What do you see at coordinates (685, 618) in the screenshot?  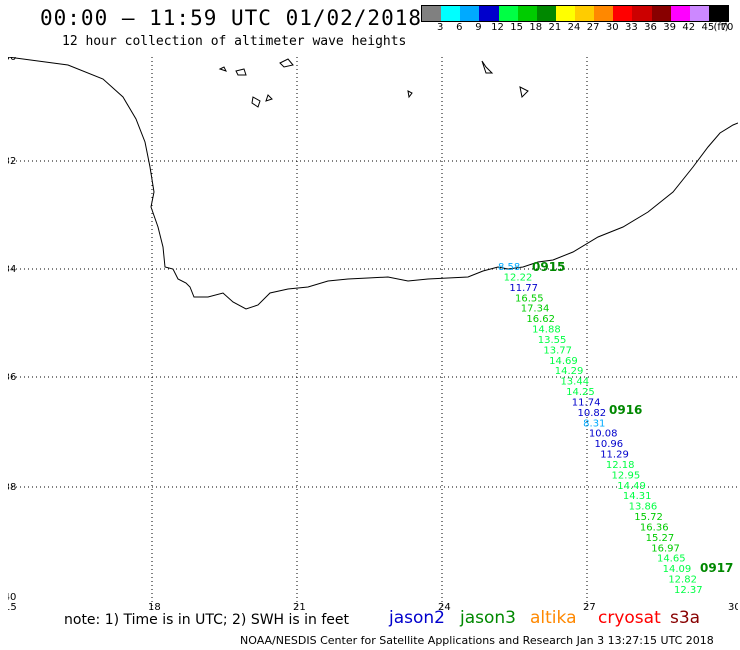 I see `satellite-name: s3a` at bounding box center [685, 618].